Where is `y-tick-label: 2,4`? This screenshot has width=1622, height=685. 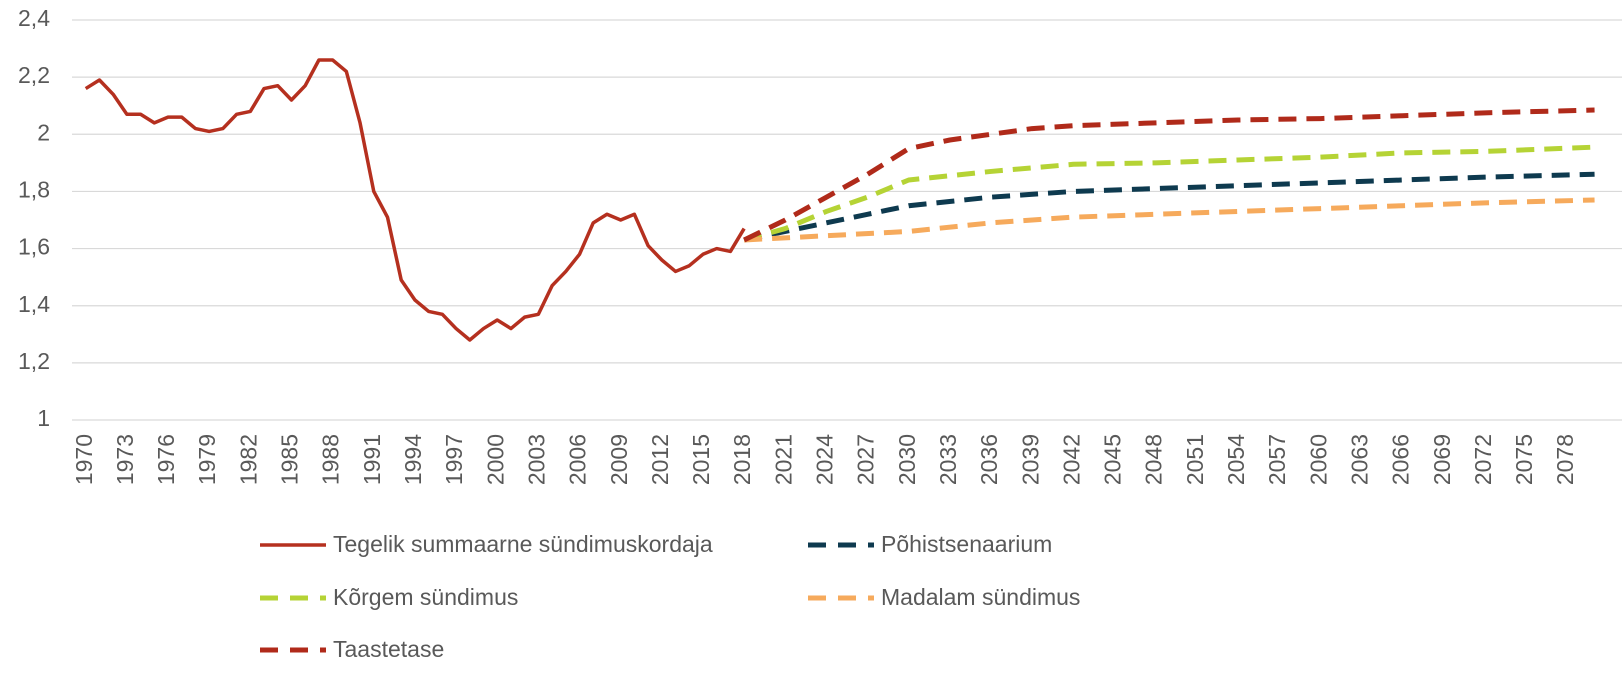
y-tick-label: 2,4 is located at coordinates (34, 18).